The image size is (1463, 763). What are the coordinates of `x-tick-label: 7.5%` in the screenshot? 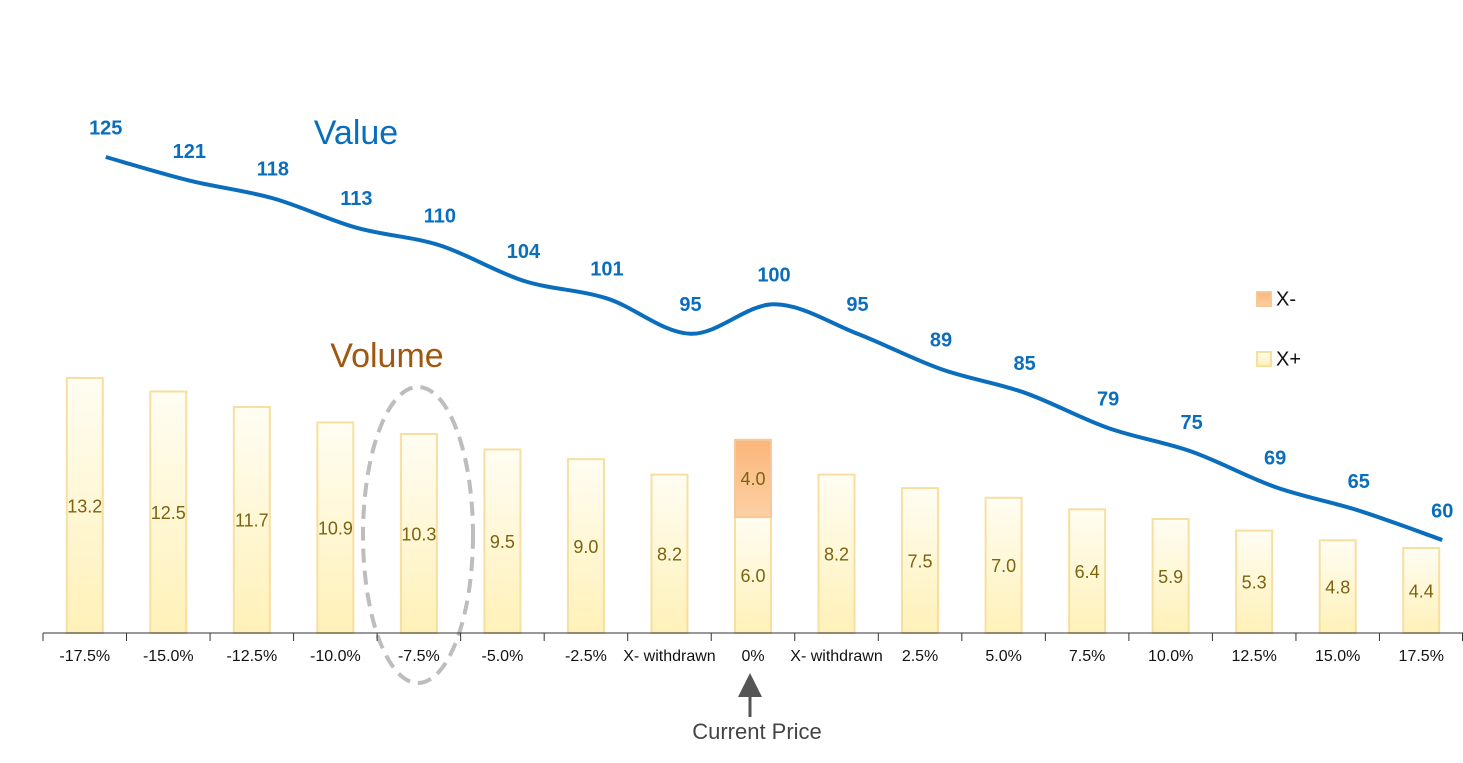 It's located at (1087, 656).